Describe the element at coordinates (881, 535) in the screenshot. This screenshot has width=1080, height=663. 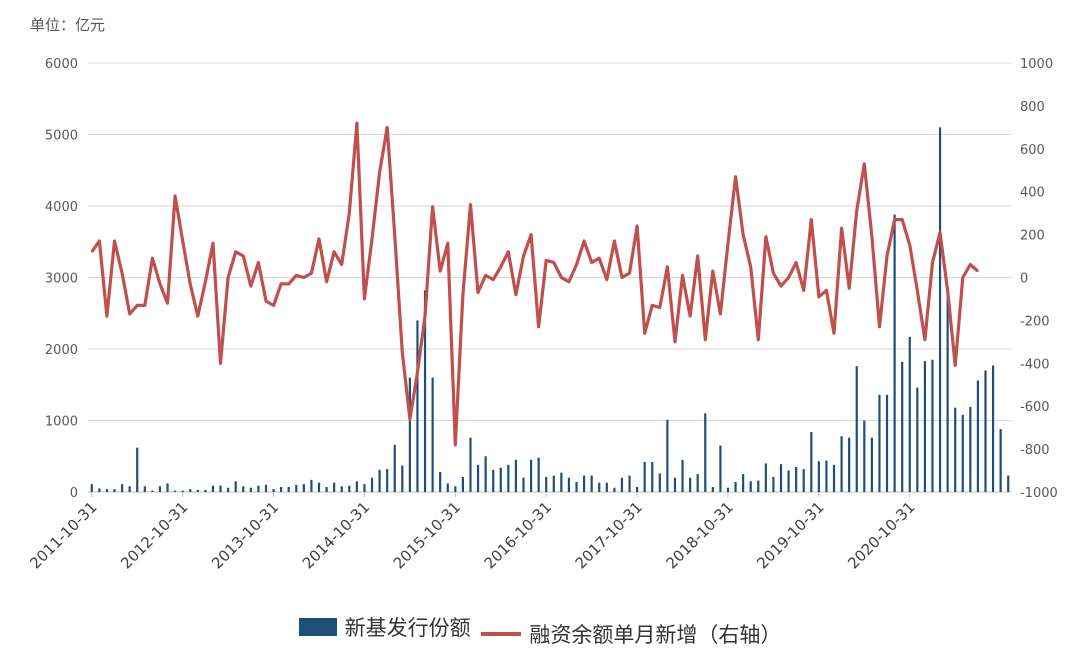
I see `x-tick-label: 2020-10-31` at that location.